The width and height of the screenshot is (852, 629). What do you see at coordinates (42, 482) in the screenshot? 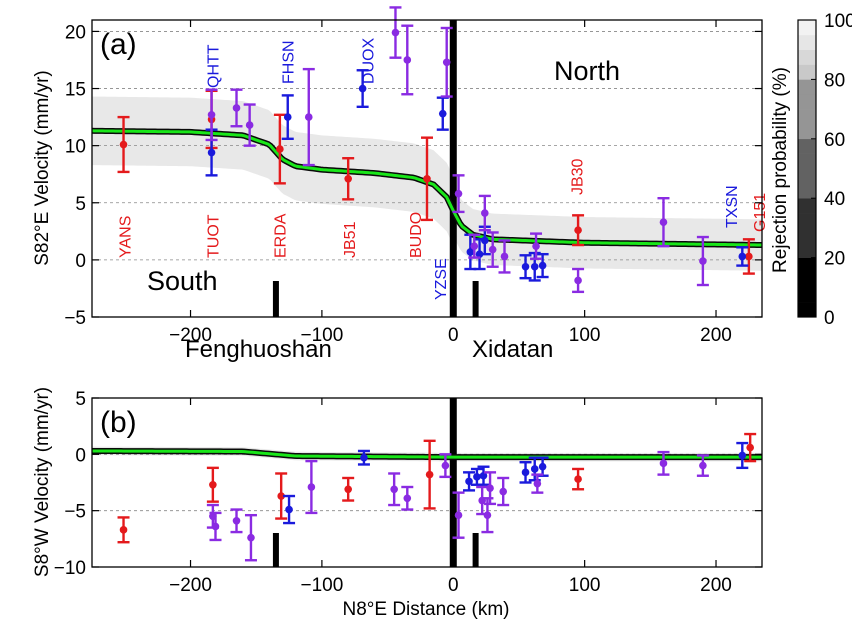
I see `y-axis-label-b: S8°W Velocity (mm/yr)` at bounding box center [42, 482].